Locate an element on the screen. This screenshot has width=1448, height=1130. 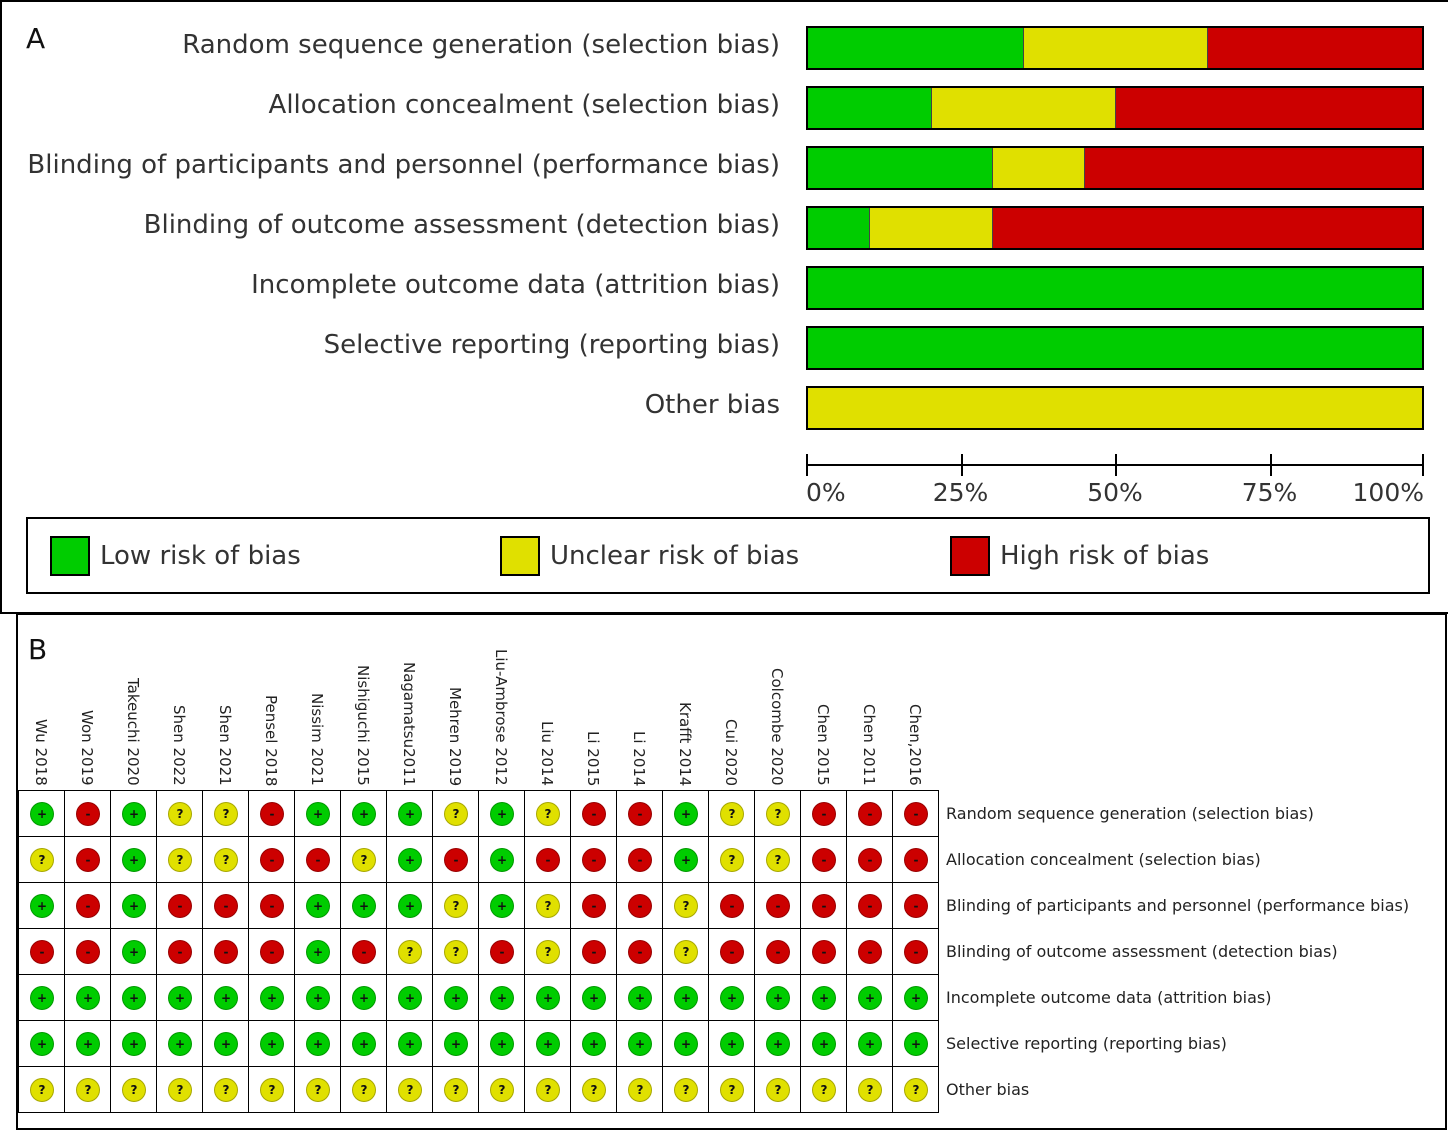
study-label: Krafft 2014 is located at coordinates (685, 743).